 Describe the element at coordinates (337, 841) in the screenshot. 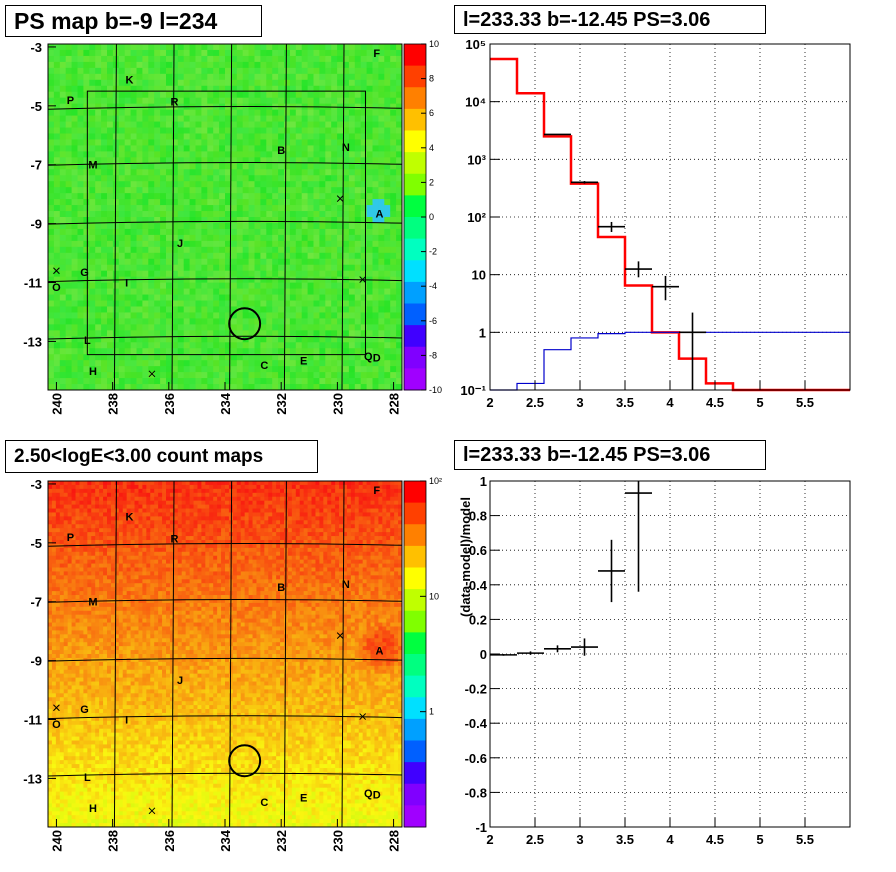

I see `x-tick-label: 230` at that location.